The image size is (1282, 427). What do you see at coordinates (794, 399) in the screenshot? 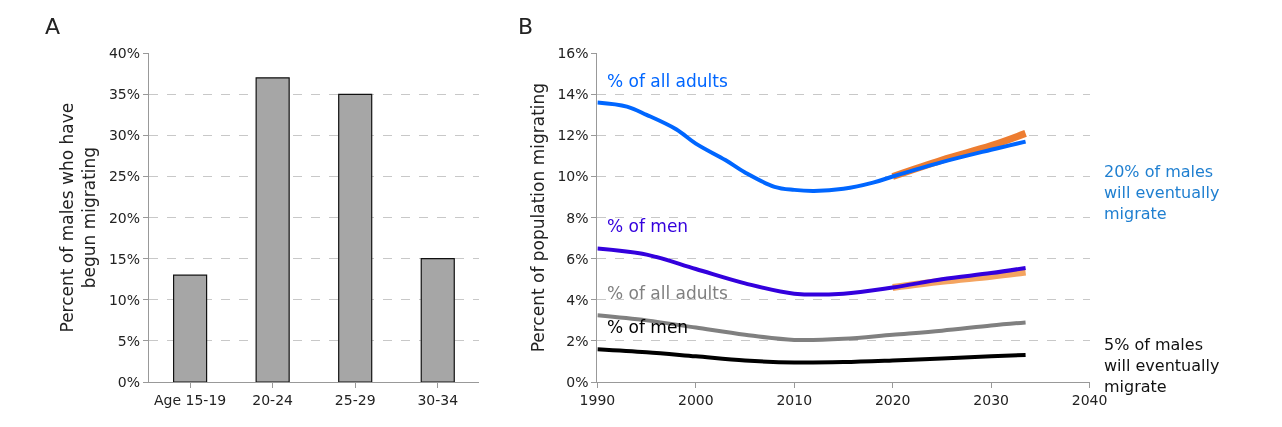
I see `x-tick-label: 2010` at bounding box center [794, 399].